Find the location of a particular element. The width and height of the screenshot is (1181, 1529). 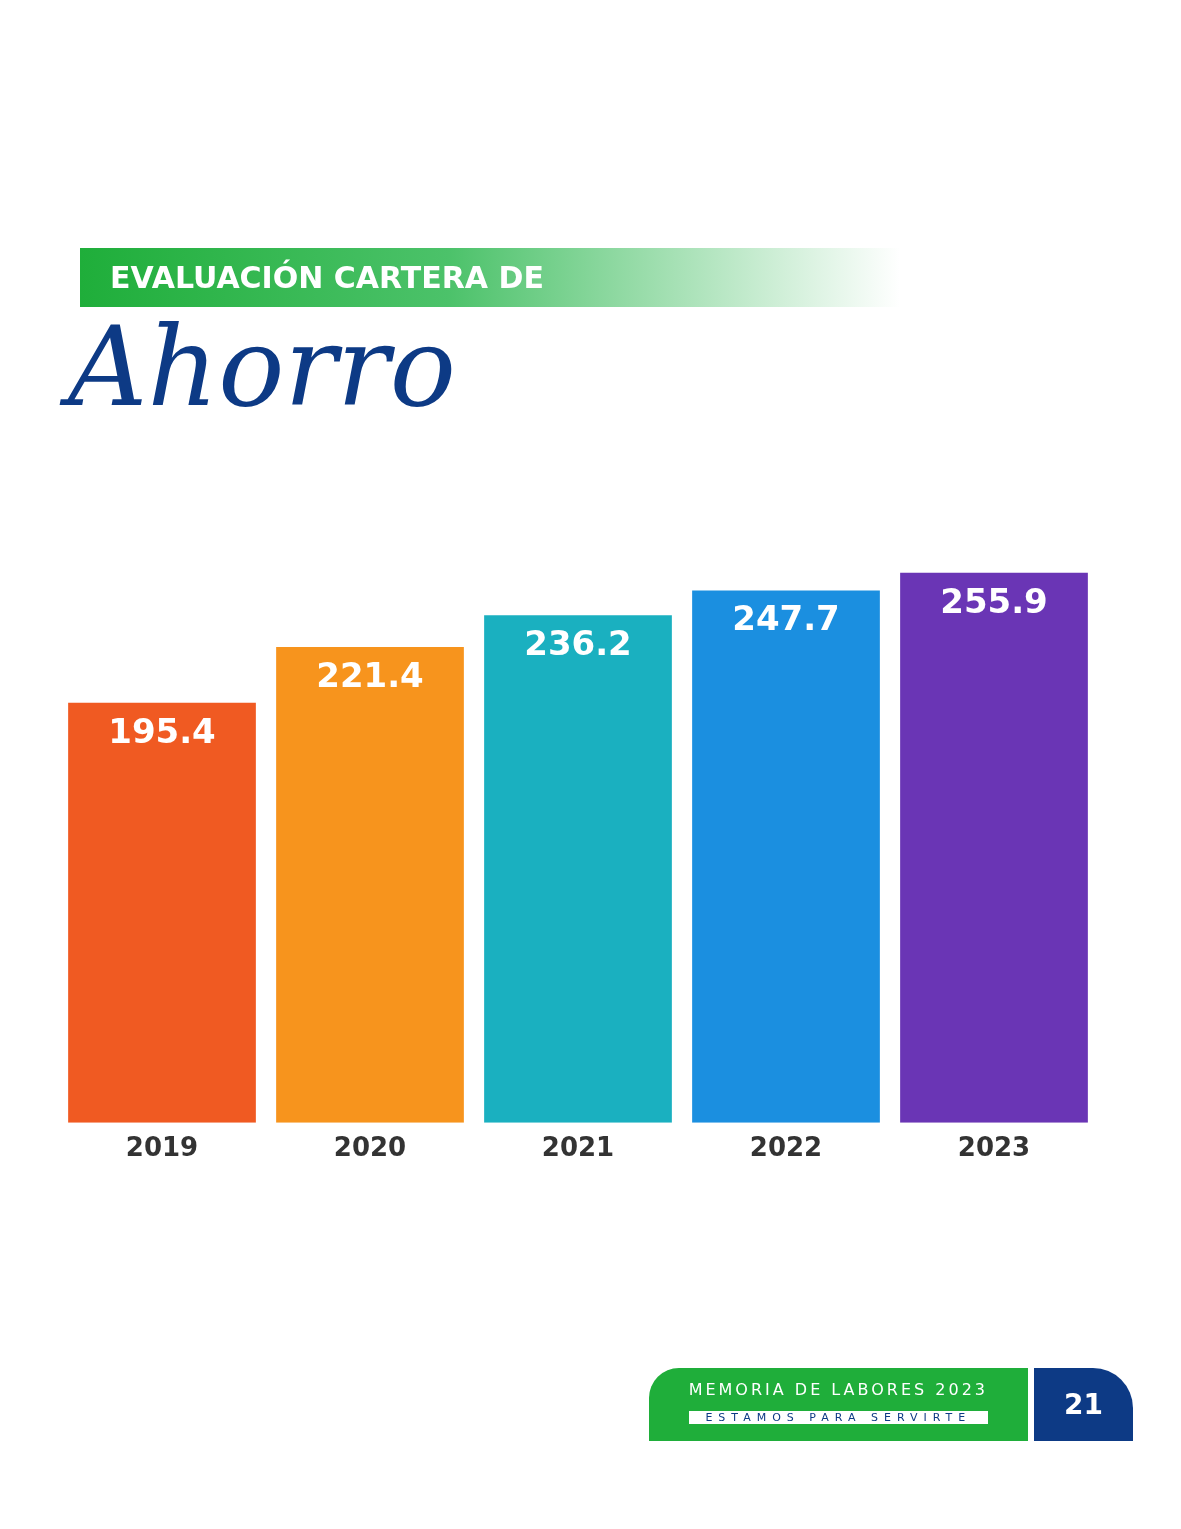

x-tick-label: 2019 is located at coordinates (162, 1147).